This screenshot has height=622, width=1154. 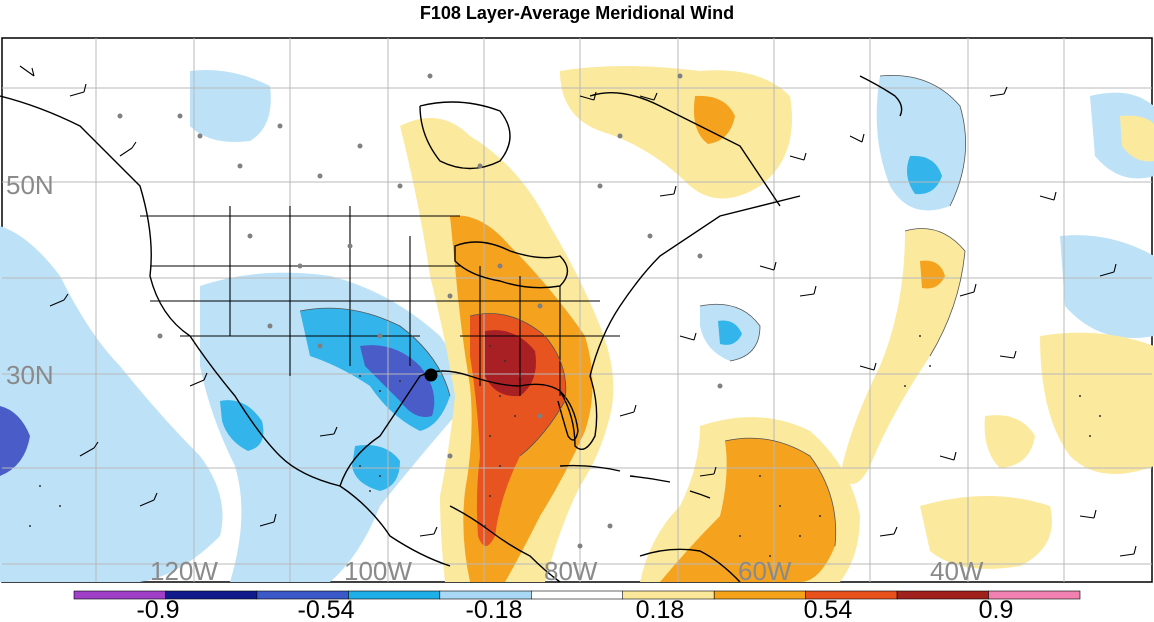 What do you see at coordinates (15, 441) in the screenshot?
I see `negative-region-far-west` at bounding box center [15, 441].